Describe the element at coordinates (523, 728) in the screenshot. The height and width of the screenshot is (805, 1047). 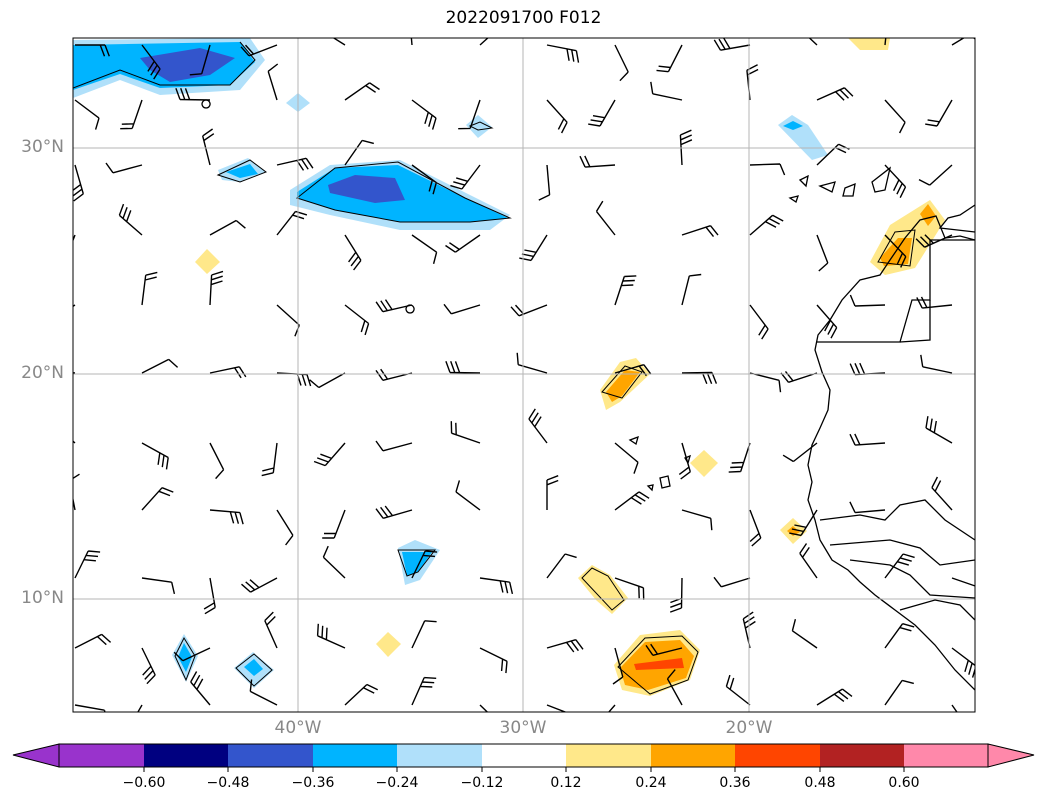
I see `lon-label-30w: 30°W` at that location.